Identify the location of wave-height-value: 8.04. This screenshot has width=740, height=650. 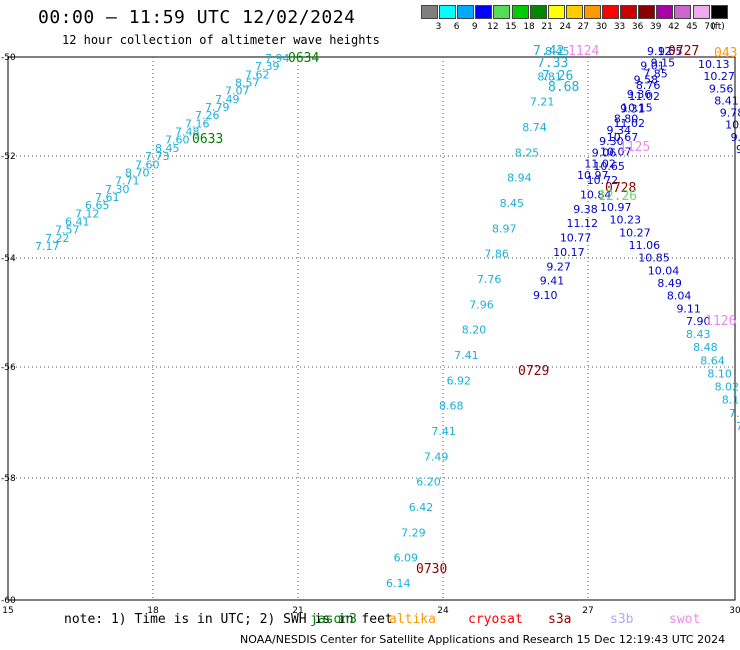
(679, 296).